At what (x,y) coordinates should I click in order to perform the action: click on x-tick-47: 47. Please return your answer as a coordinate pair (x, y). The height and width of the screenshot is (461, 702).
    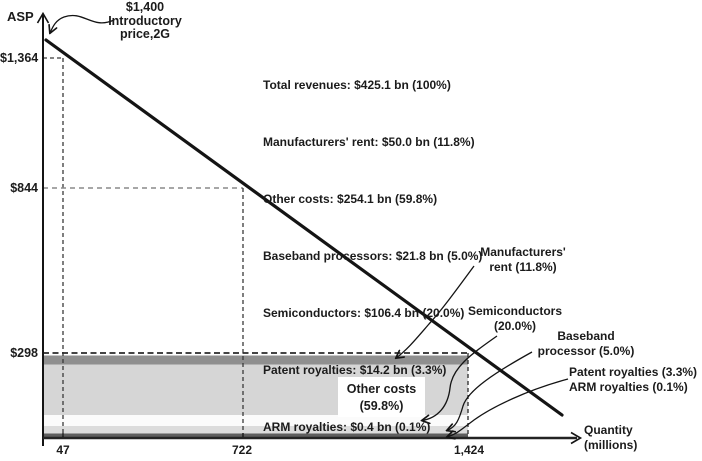
    Looking at the image, I should click on (63, 450).